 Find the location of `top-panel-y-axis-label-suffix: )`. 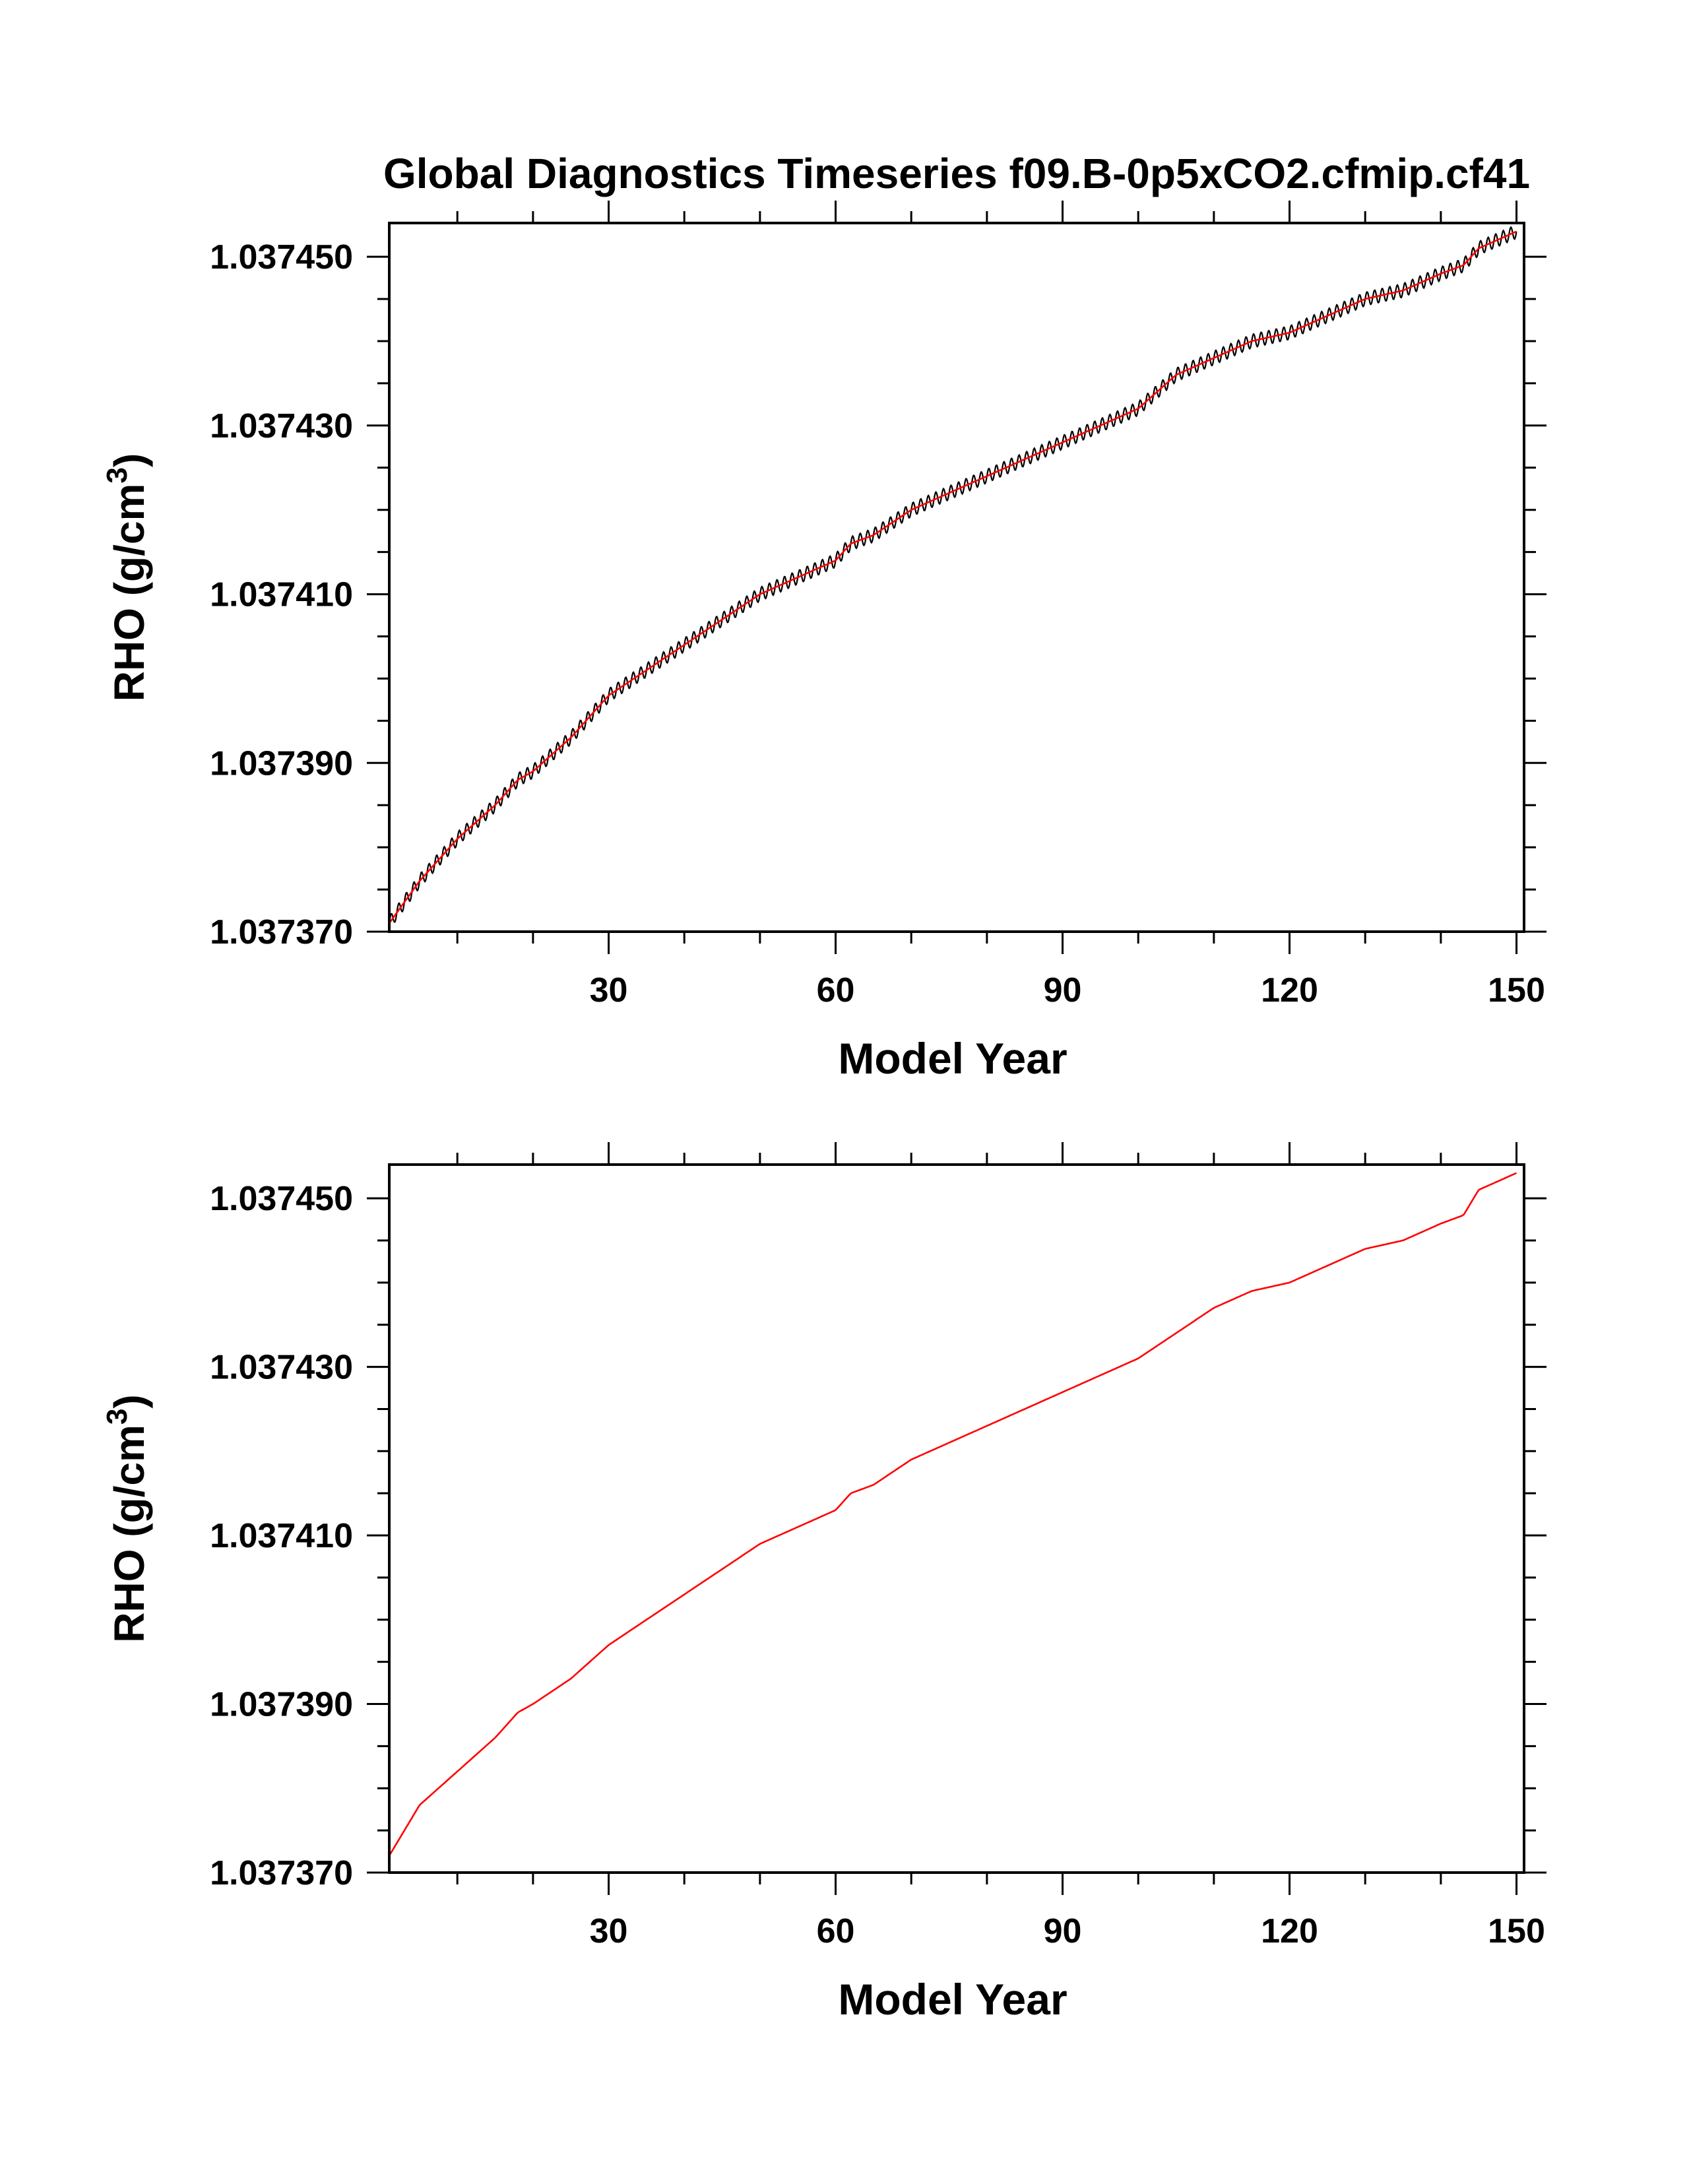

top-panel-y-axis-label-suffix: ) is located at coordinates (129, 460).